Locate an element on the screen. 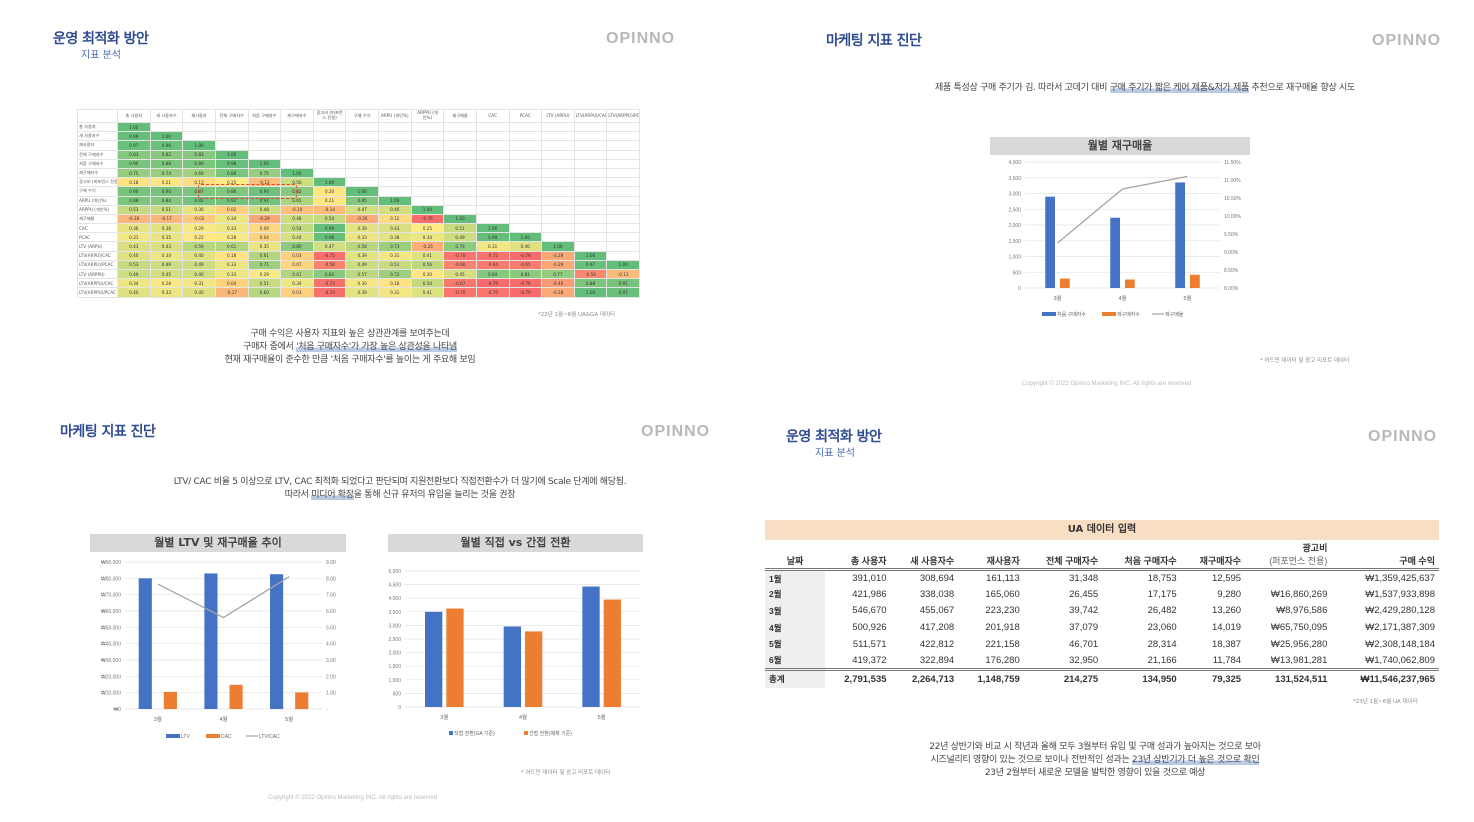 The width and height of the screenshot is (1474, 822). heatmap-cell: 0.02 is located at coordinates (231, 209).